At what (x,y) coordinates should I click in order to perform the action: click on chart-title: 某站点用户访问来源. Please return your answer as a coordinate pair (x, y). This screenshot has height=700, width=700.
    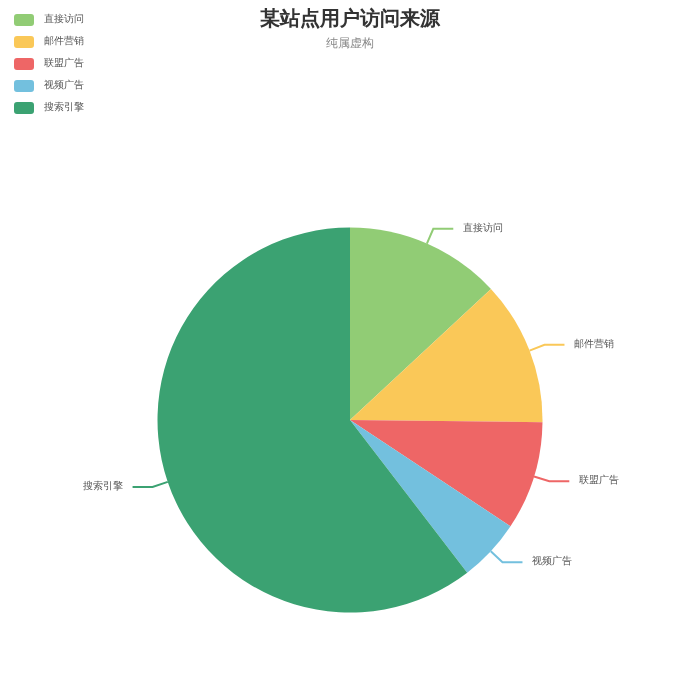
    Looking at the image, I should click on (350, 19).